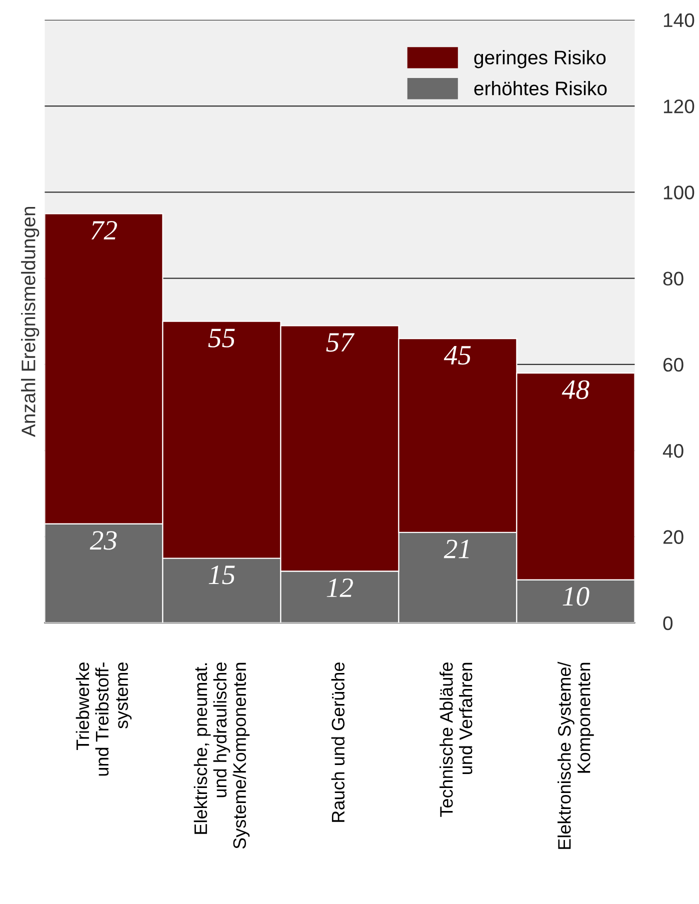 The image size is (699, 904). What do you see at coordinates (338, 742) in the screenshot?
I see `x-tick-label: Rauch und Gerüche` at bounding box center [338, 742].